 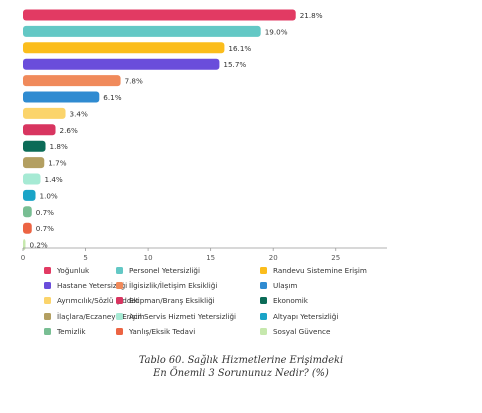 I want to click on legend-item-6: Ulaşım, so click(x=278, y=285).